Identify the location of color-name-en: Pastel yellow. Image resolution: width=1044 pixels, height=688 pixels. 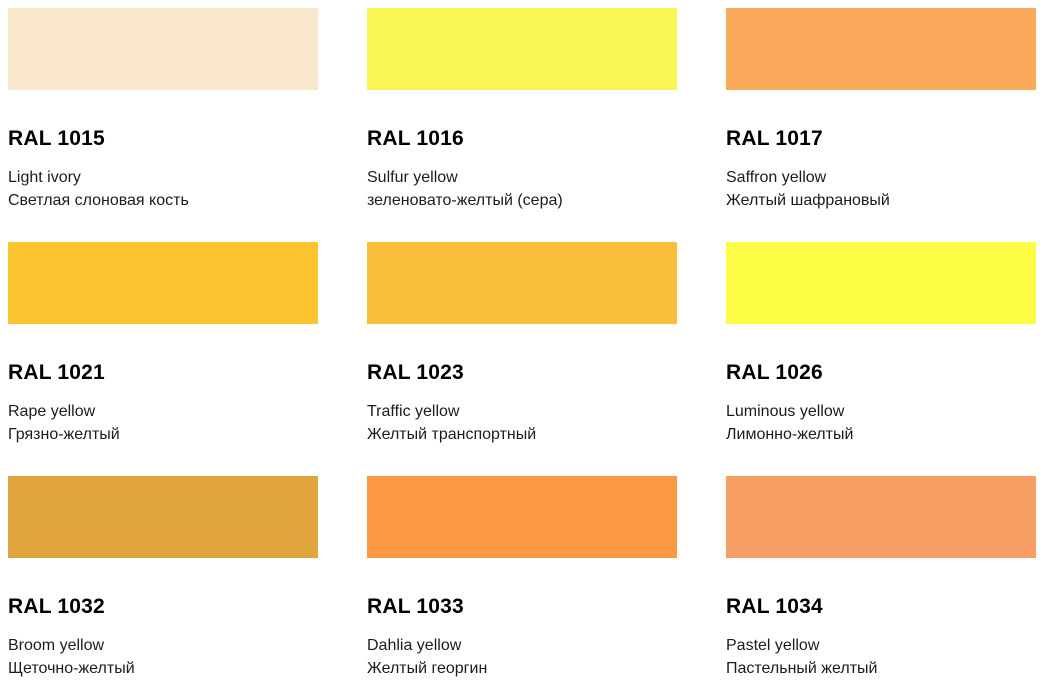
(773, 645).